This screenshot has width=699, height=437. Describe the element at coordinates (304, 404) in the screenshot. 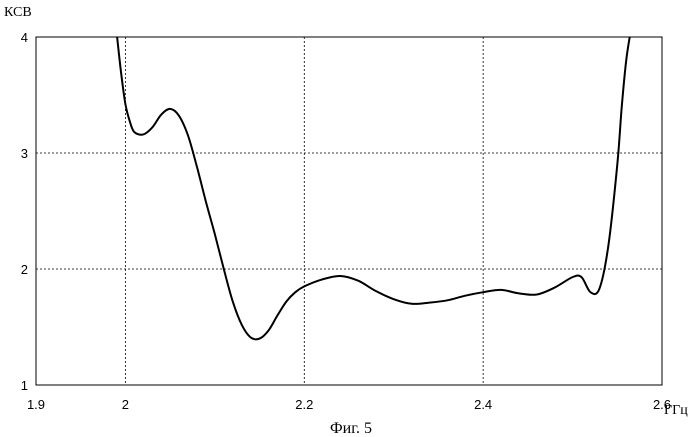

I see `x-tick-label: 2.2` at that location.